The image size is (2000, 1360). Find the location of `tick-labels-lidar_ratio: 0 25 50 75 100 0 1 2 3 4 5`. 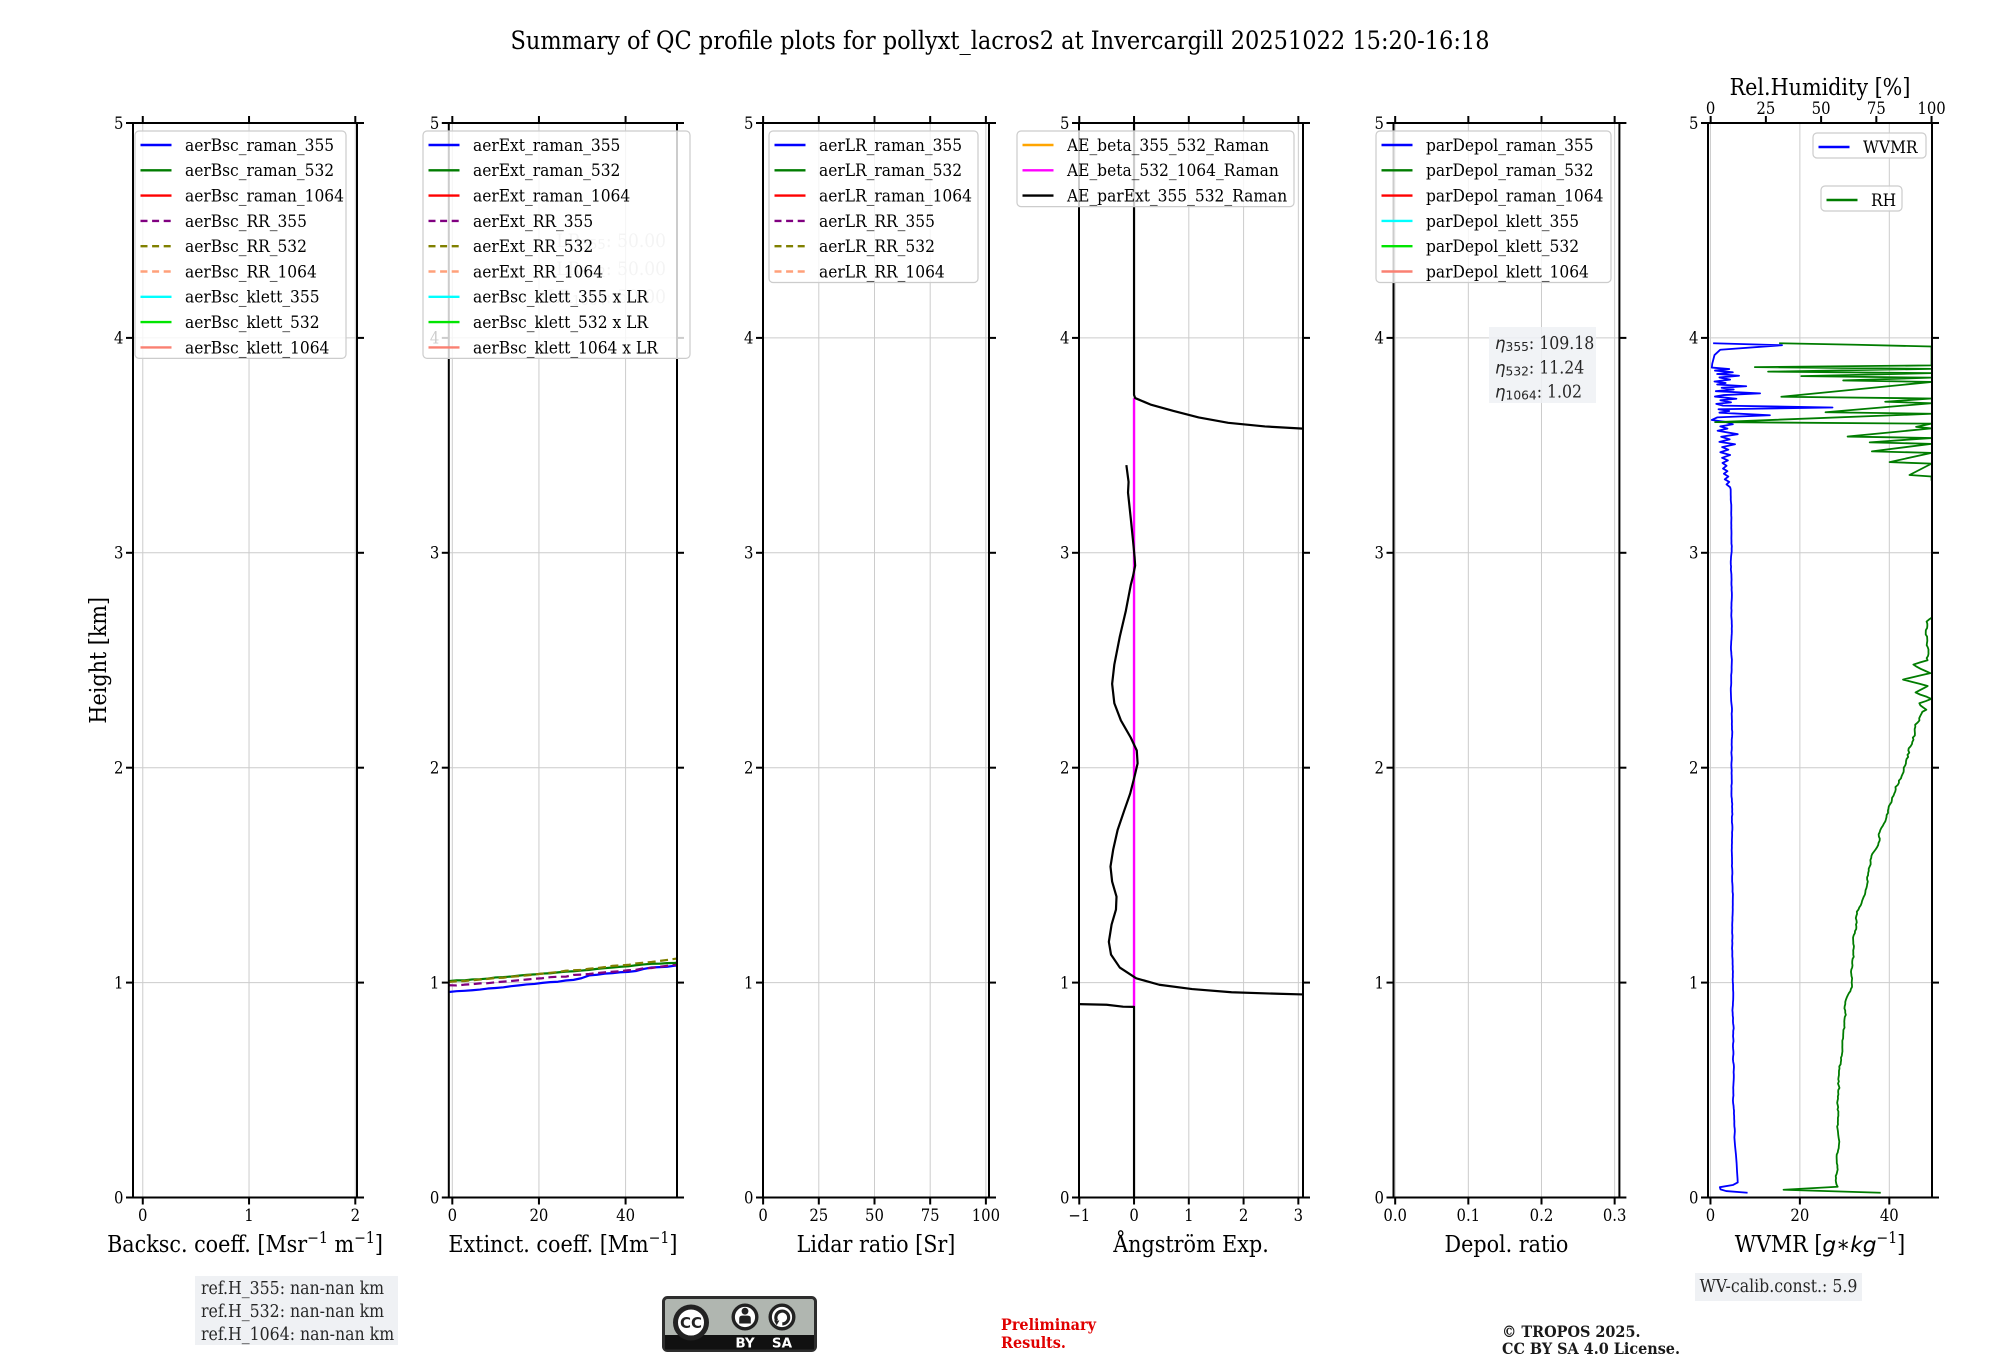

tick-labels-lidar_ratio: 0 25 50 75 100 0 1 2 3 4 5 is located at coordinates (872, 669).